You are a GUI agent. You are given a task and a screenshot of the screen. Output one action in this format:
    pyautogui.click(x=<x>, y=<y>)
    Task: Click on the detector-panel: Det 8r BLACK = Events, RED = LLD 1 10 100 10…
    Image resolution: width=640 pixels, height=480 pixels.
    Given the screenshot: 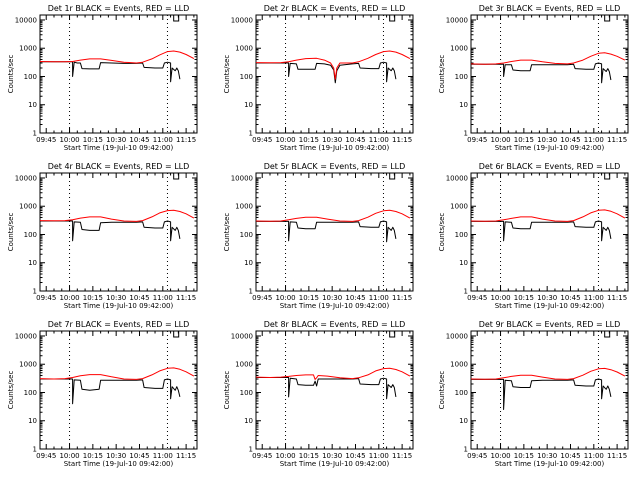 What is the action you would take?
    pyautogui.click(x=318, y=394)
    